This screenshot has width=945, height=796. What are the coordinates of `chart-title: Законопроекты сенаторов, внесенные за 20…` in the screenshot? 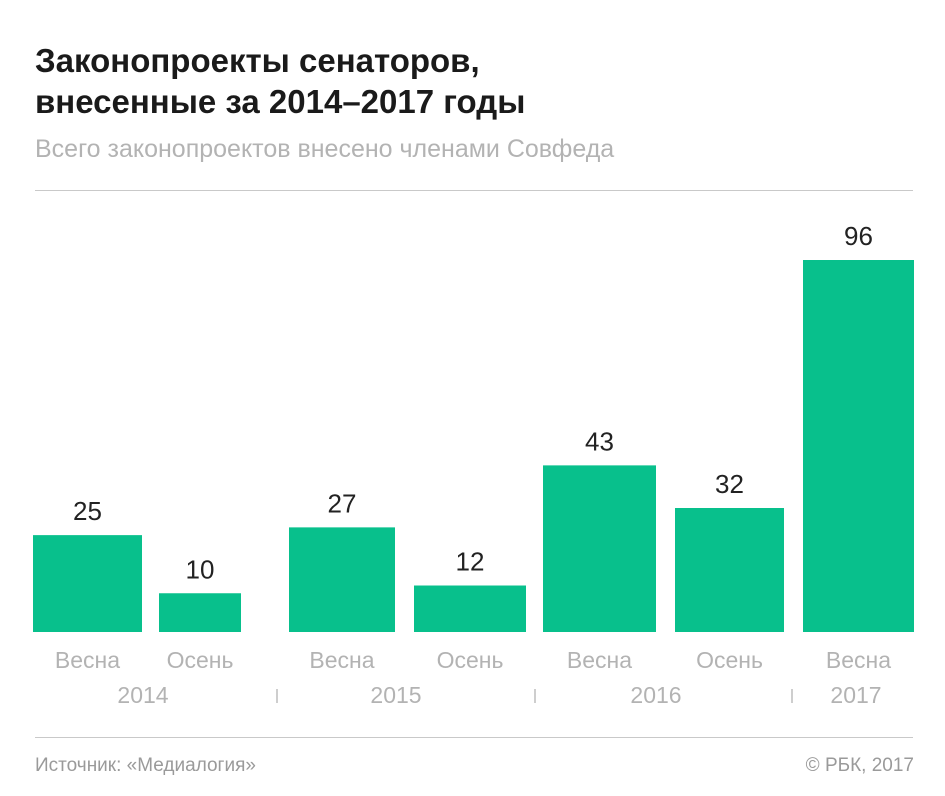 It's located at (475, 81).